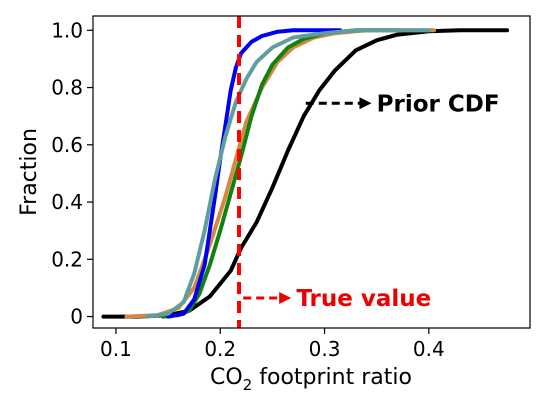  Describe the element at coordinates (67, 259) in the screenshot. I see `y-tick-label: 0.2` at that location.